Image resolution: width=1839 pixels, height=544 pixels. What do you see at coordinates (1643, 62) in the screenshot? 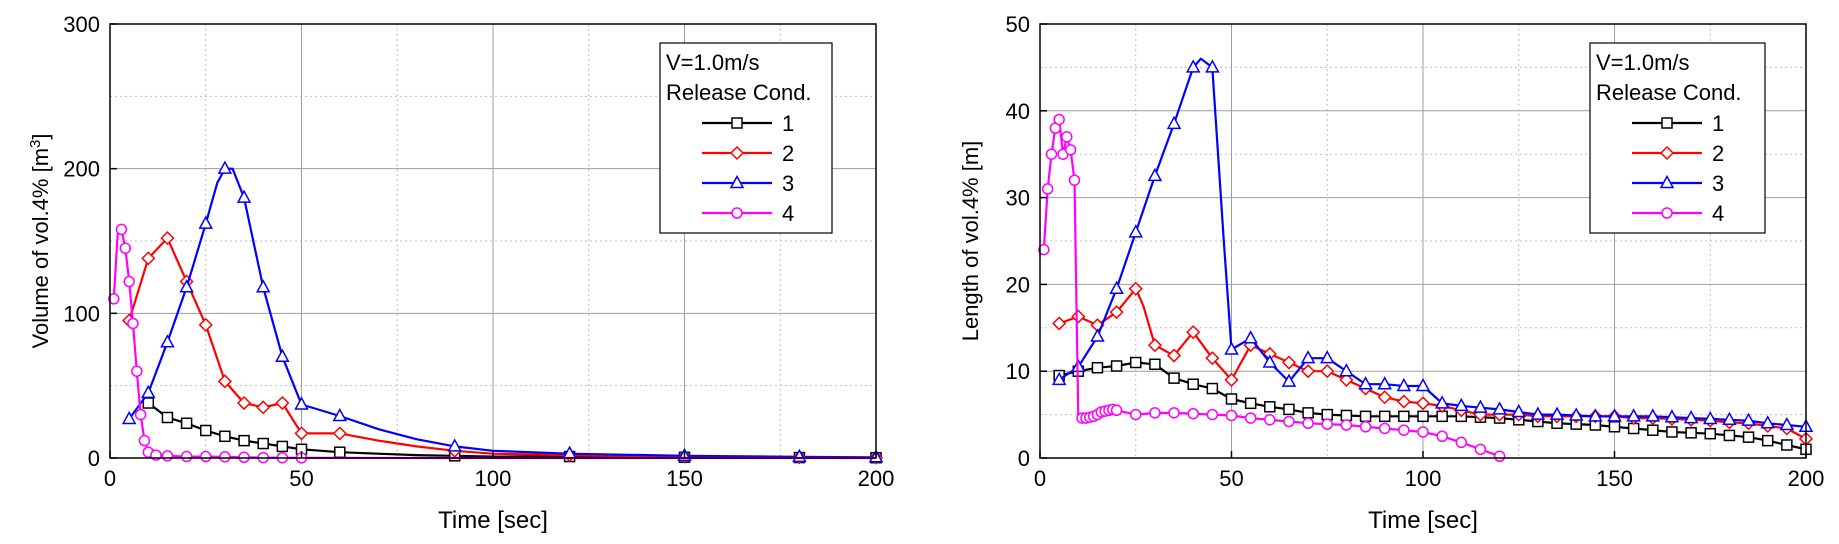
I see `chart2-legend-title: V=1.0m/s` at bounding box center [1643, 62].